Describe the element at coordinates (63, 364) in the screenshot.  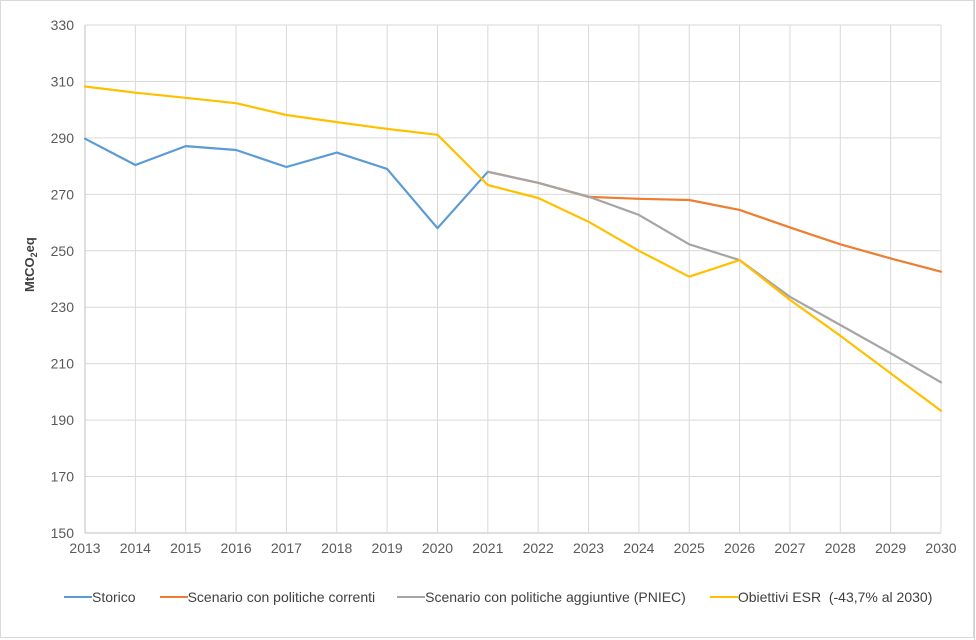
I see `y-tick-label: 210` at that location.